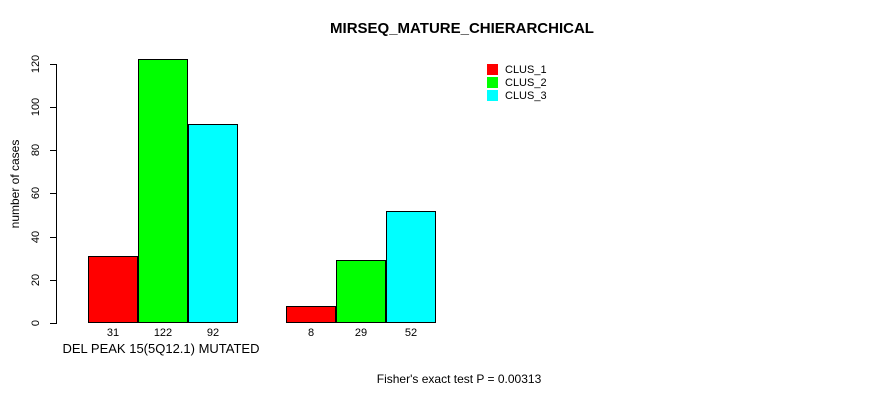 Image resolution: width=890 pixels, height=400 pixels. Describe the element at coordinates (459, 379) in the screenshot. I see `fisher-test-note: Fisher's exact test P = 0.00313` at that location.